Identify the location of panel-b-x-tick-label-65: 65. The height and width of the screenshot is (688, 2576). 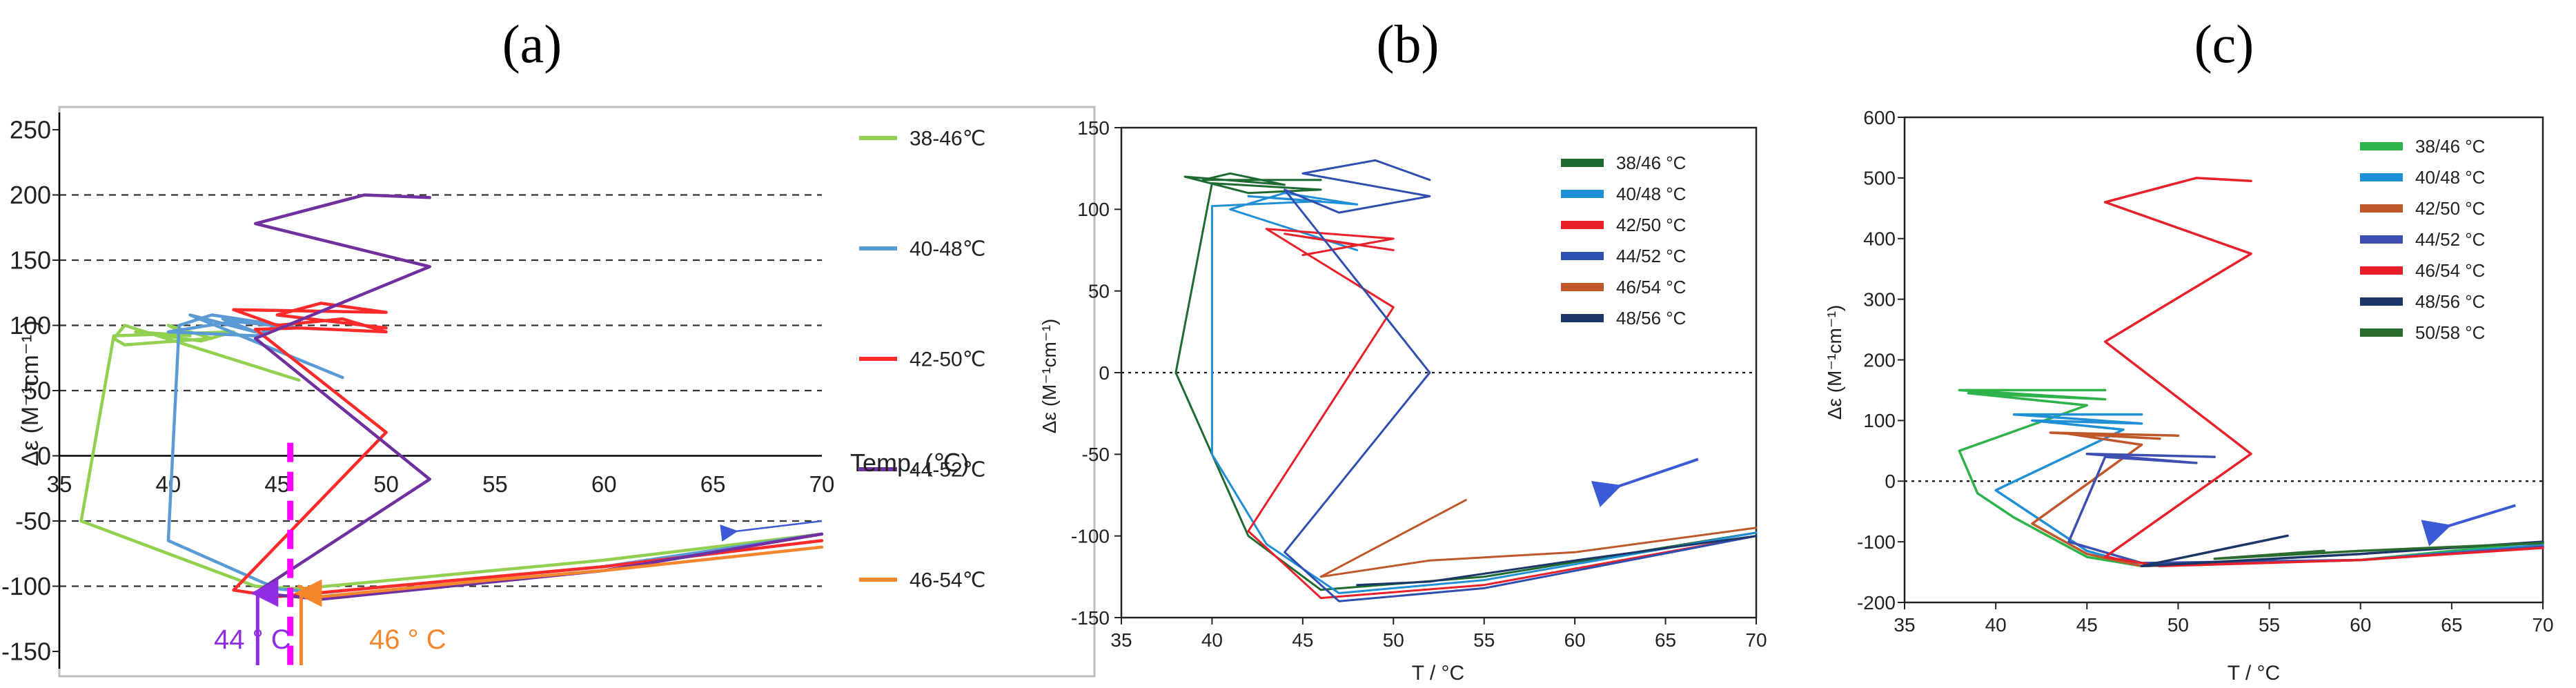
(1665, 640).